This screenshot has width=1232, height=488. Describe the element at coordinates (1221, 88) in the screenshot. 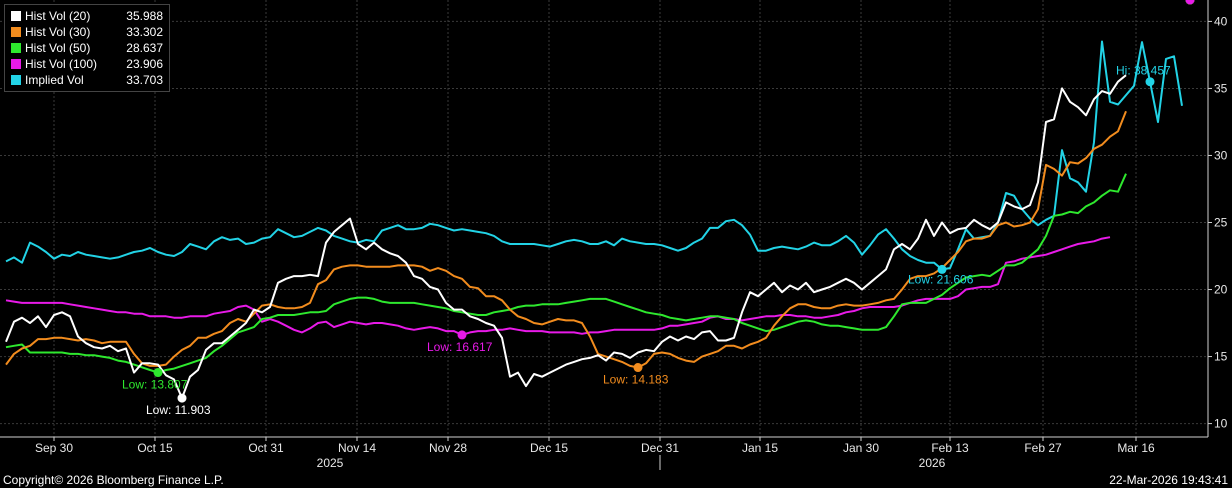

I see `y-tick-label: 35` at that location.